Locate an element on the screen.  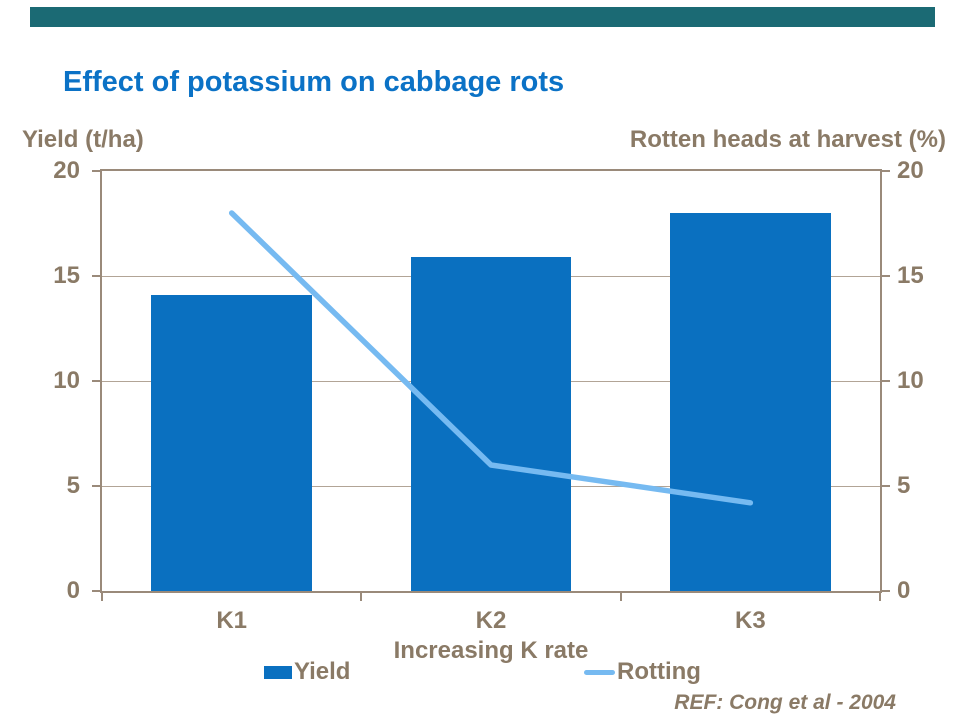
right-axis-label-10: 10 is located at coordinates (910, 380).